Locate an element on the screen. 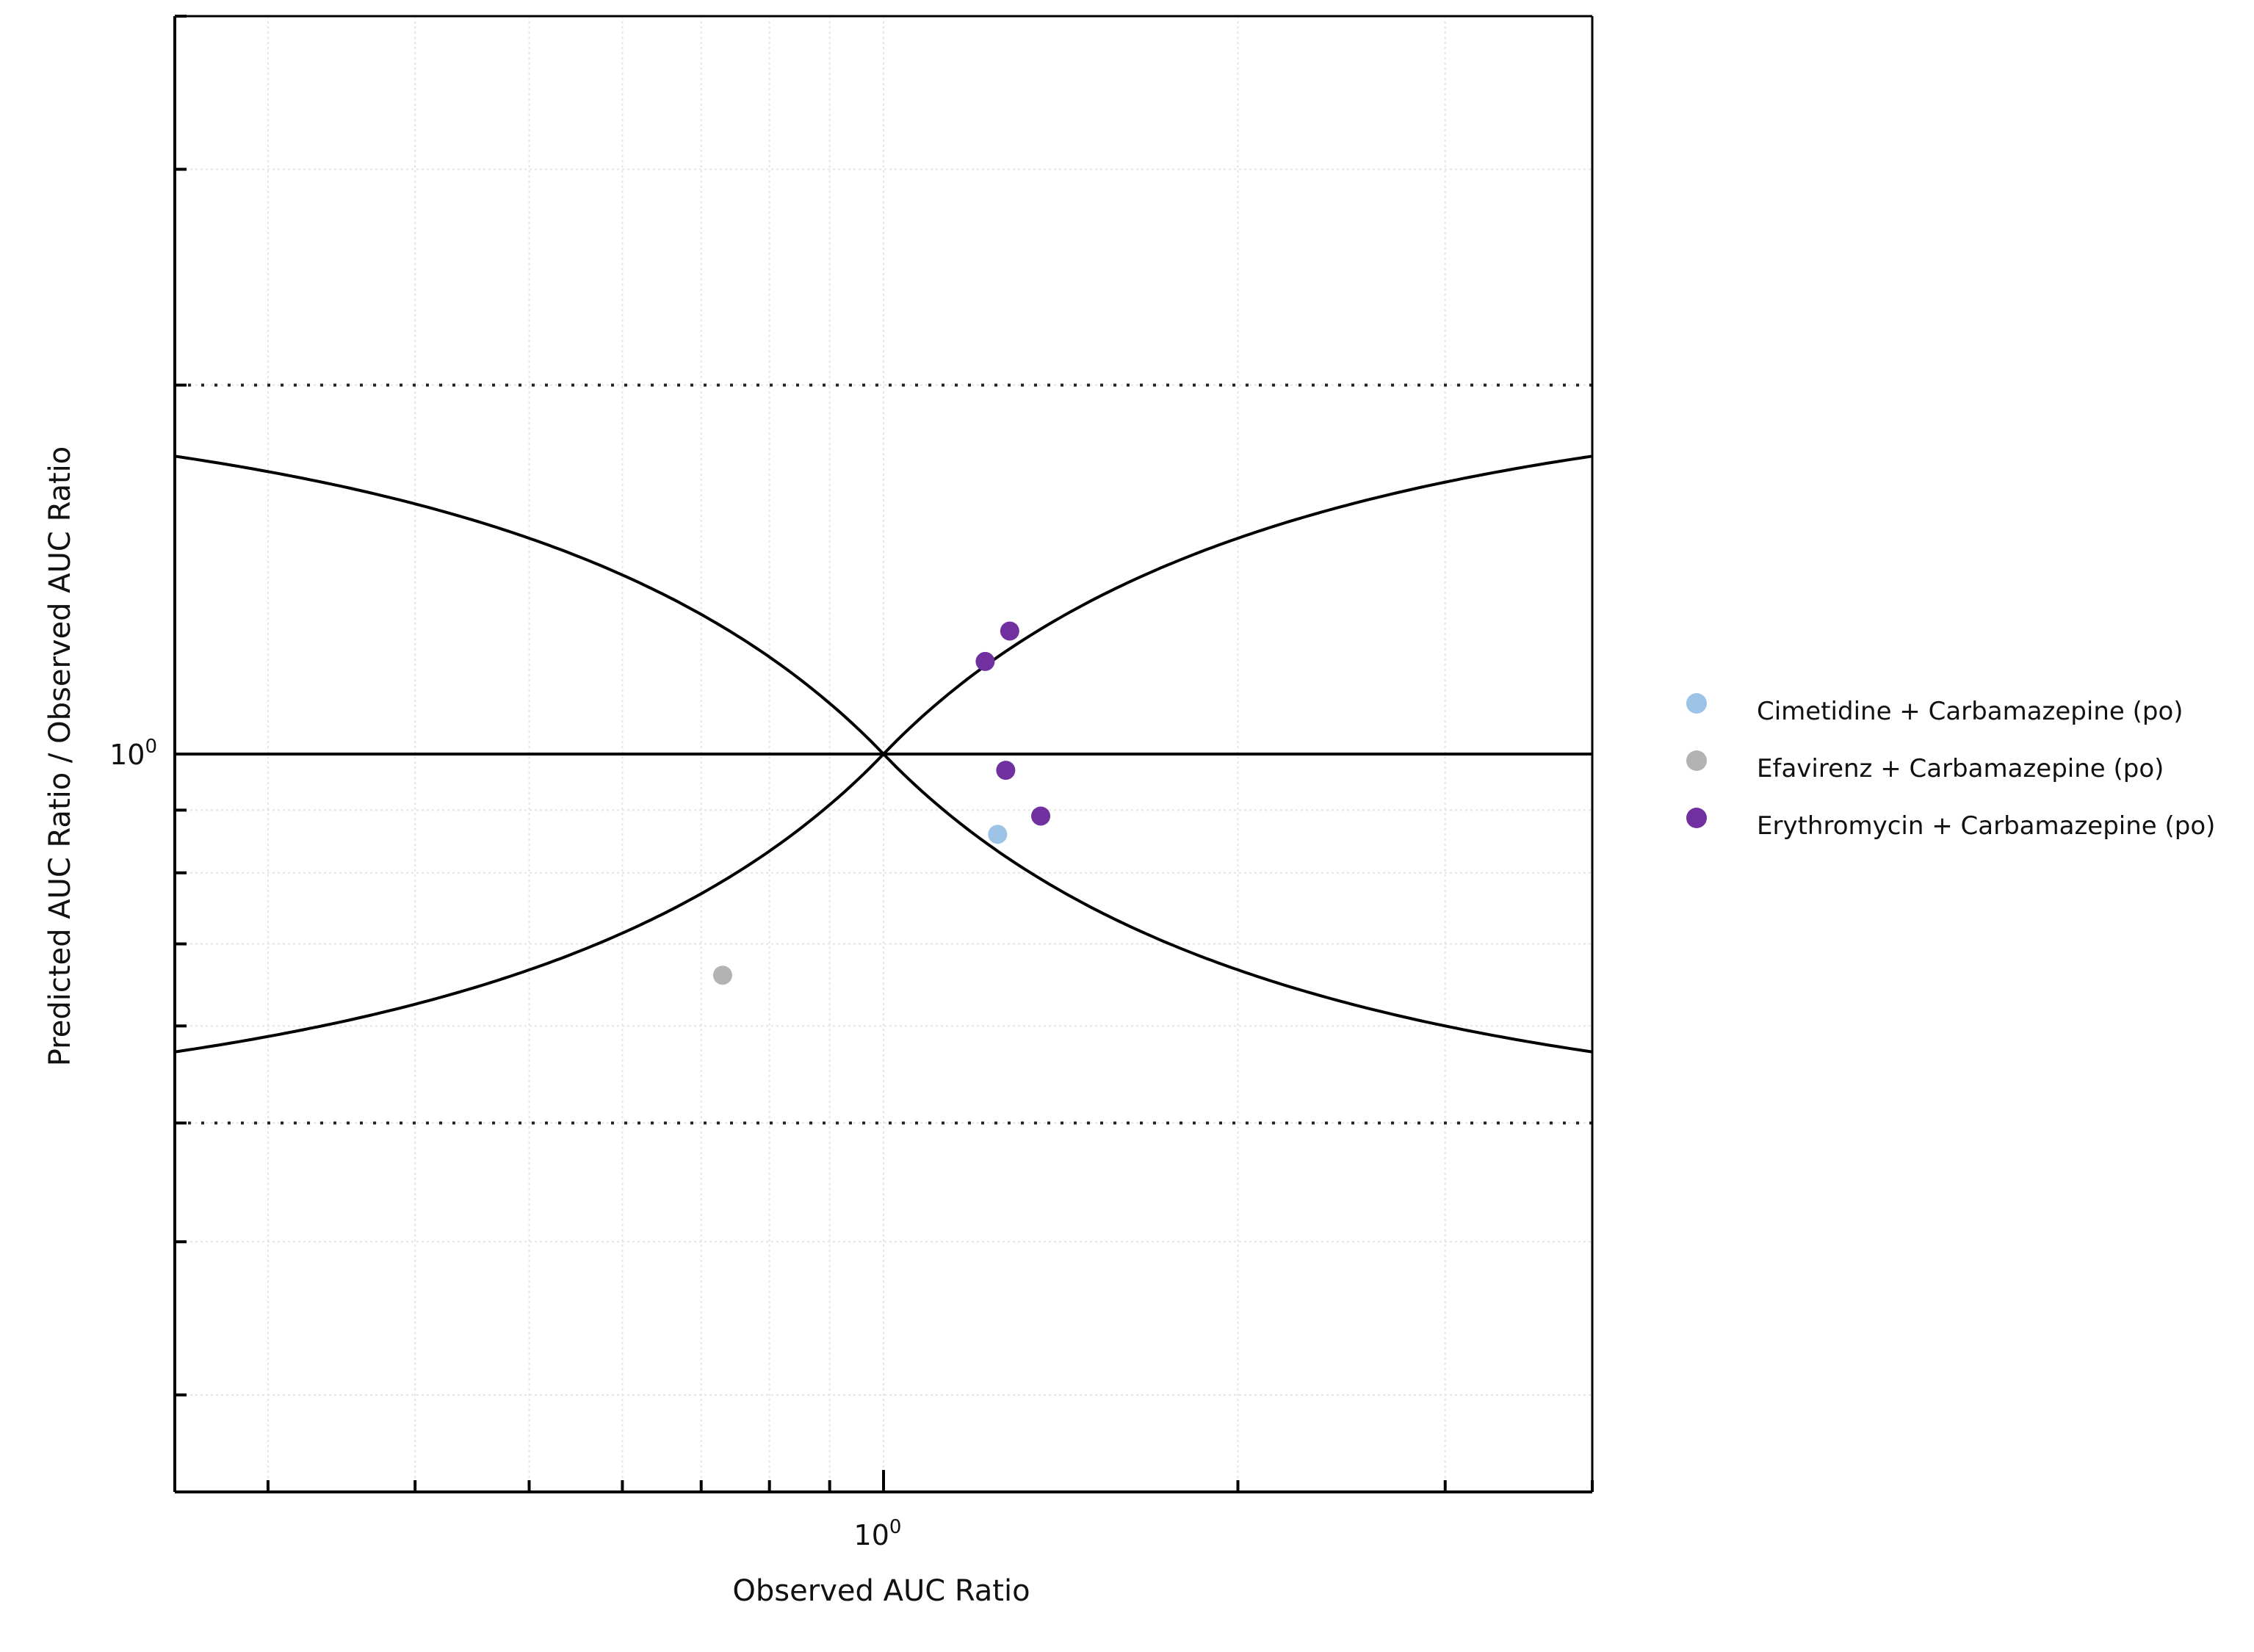 The height and width of the screenshot is (1652, 2254). legend-label: Cimetidine + Carbamazepine (po) is located at coordinates (1970, 711).